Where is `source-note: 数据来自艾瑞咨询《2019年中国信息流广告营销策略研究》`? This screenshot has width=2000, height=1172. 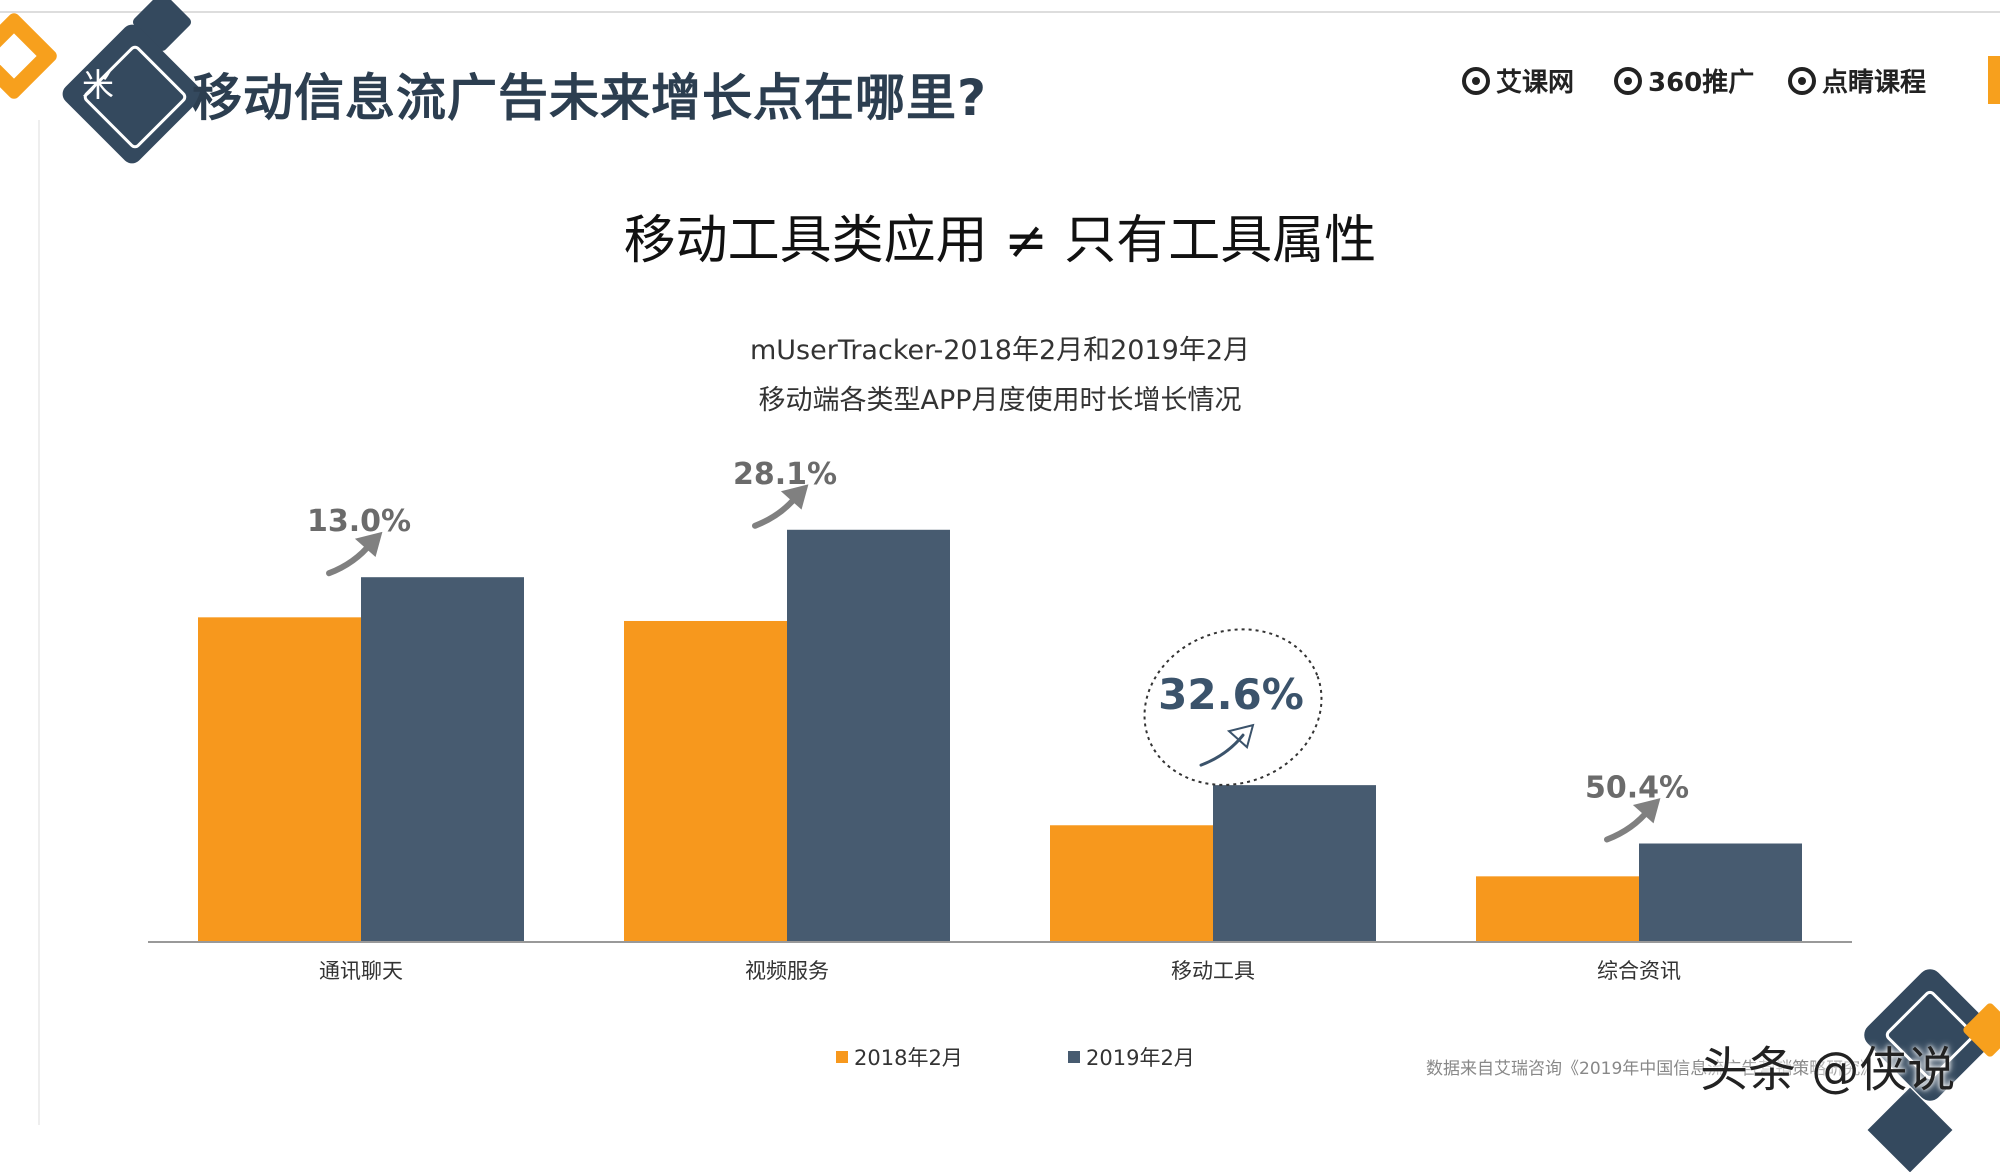
source-note: 数据来自艾瑞咨询《2019年中国信息流广告营销策略研究》 is located at coordinates (1652, 1069).